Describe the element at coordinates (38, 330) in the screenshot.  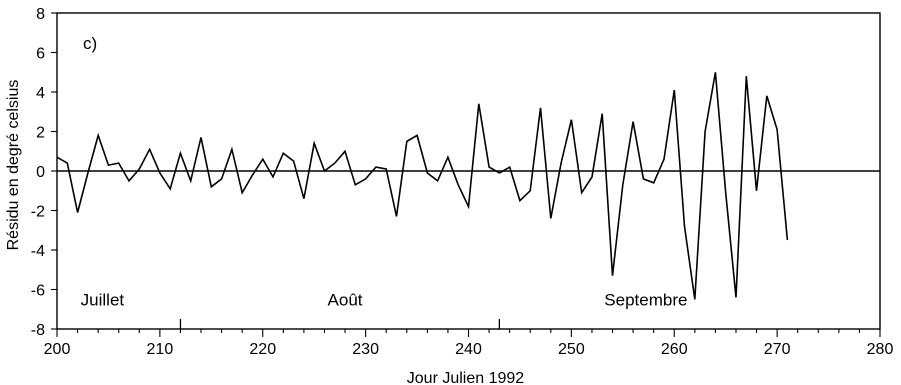
I see `y-tick-label: -8` at that location.